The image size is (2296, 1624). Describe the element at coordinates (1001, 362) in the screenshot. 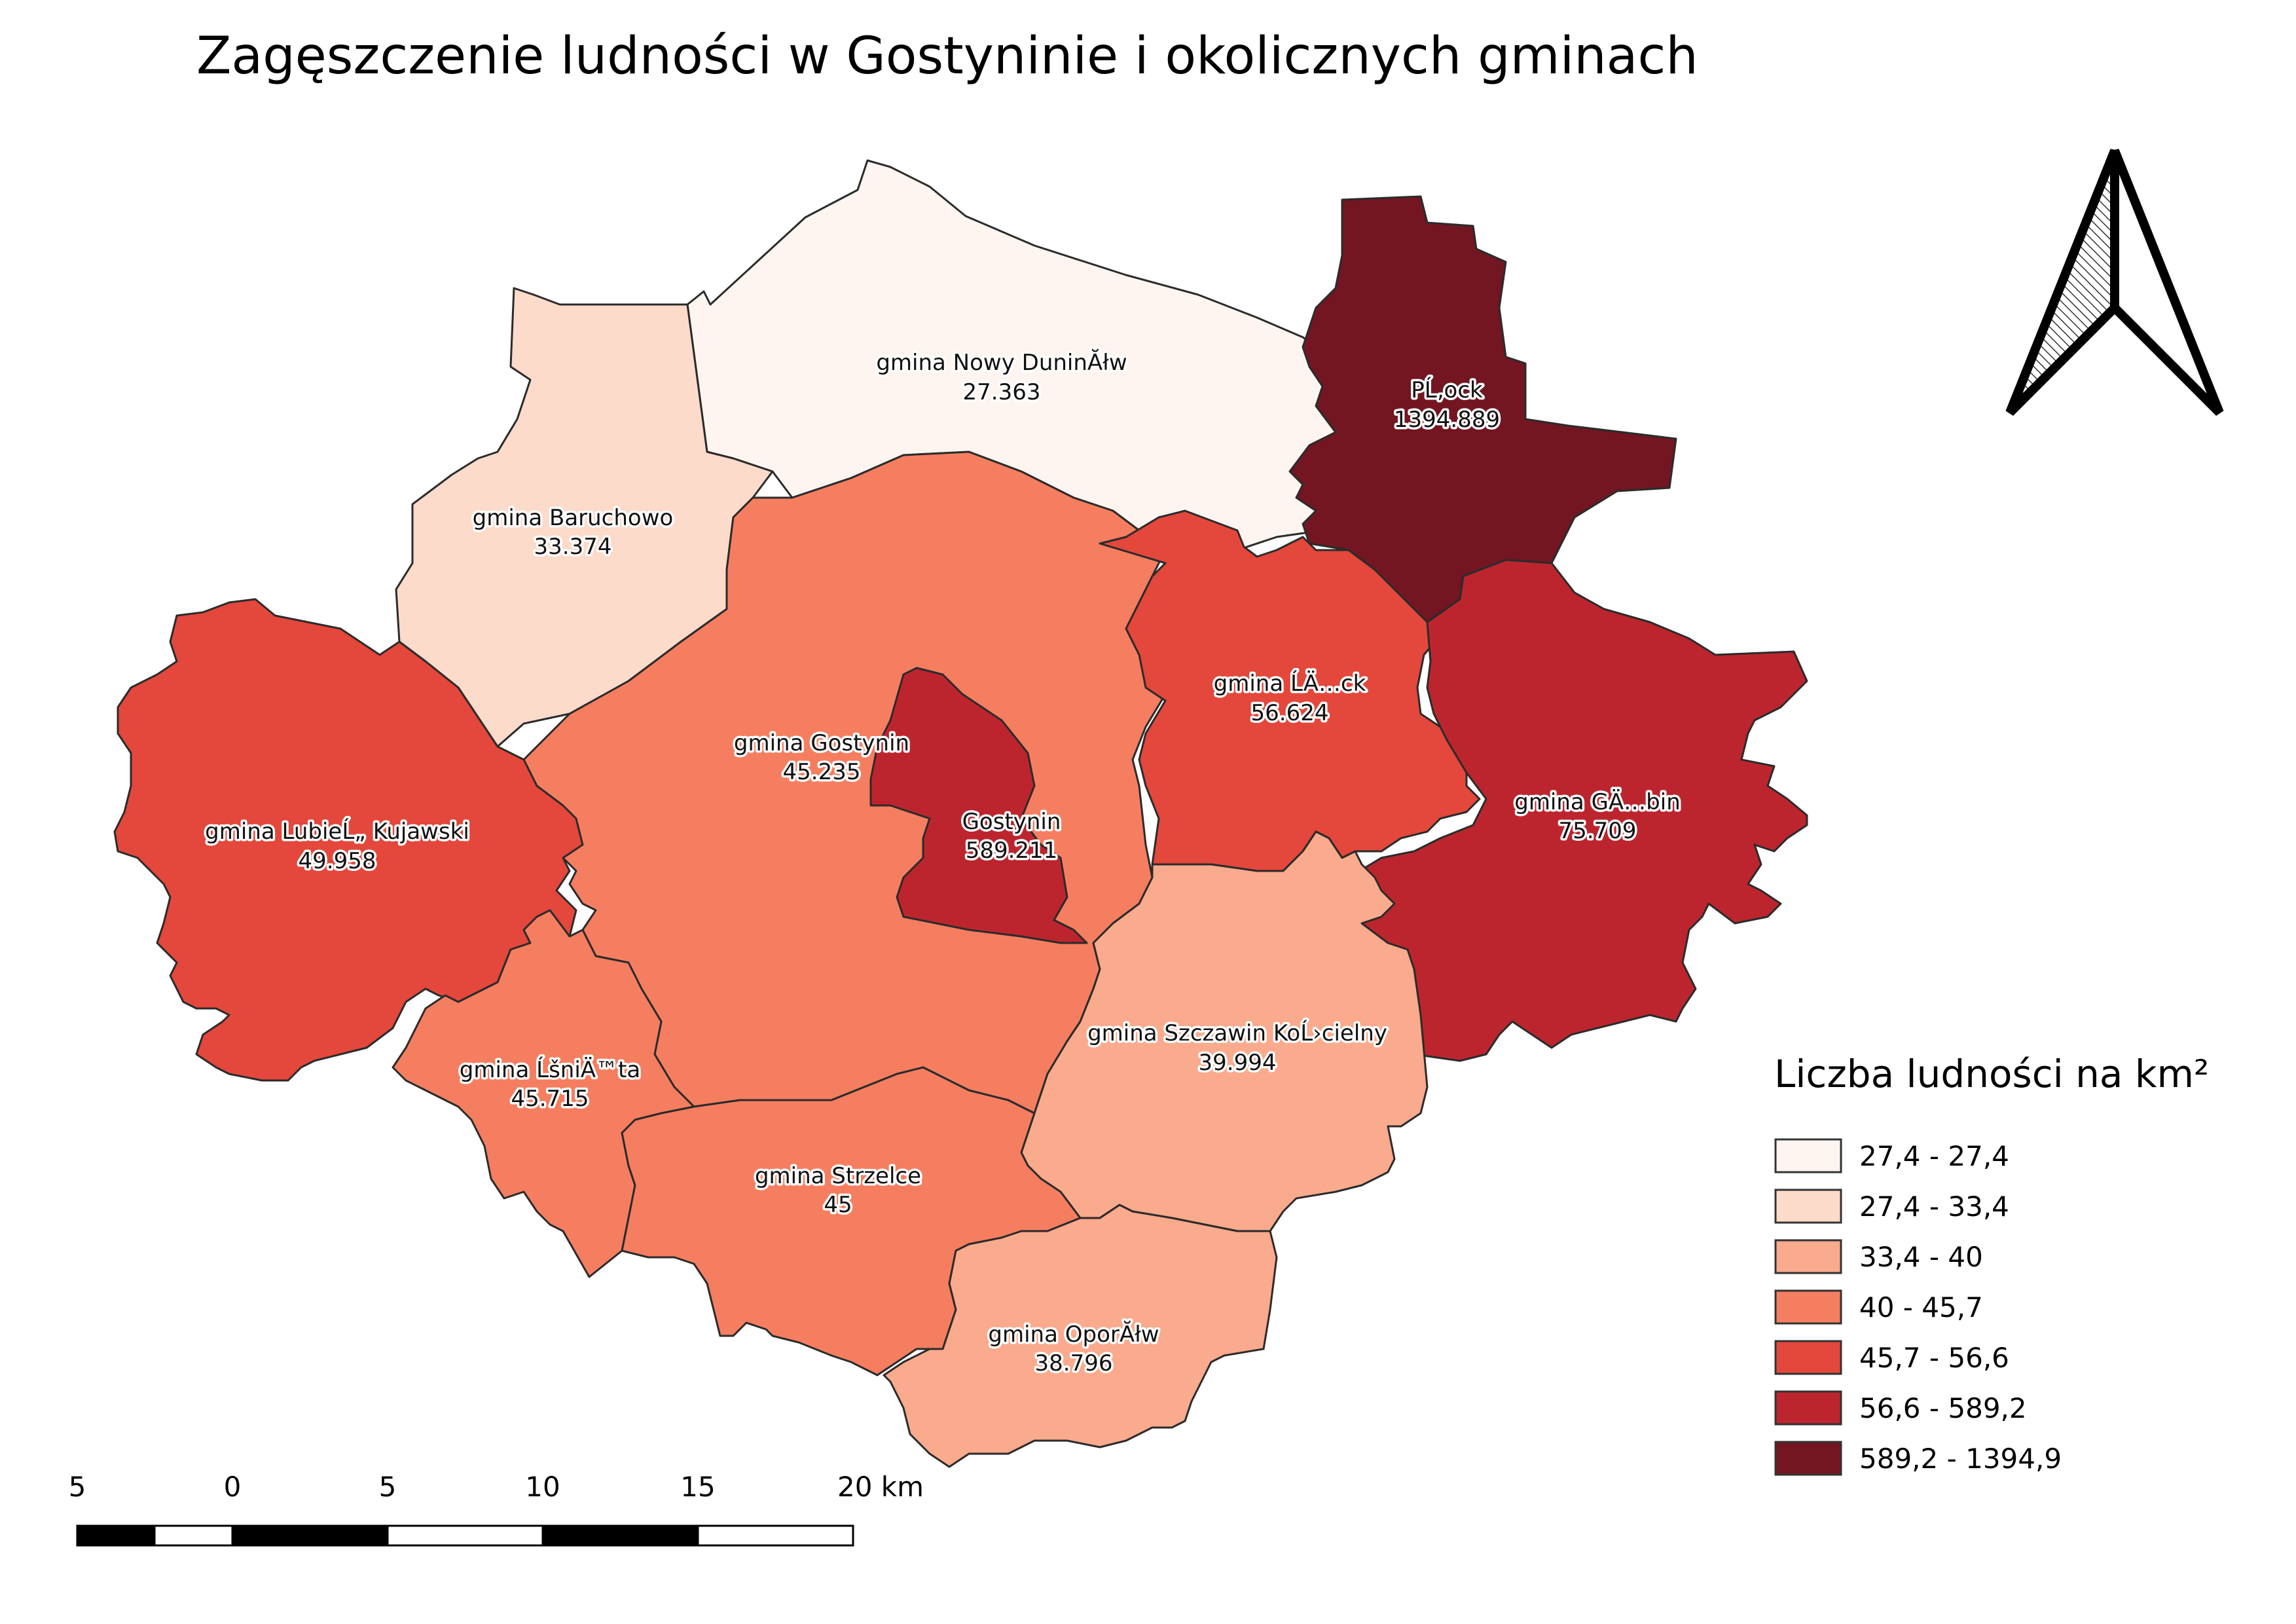

I see `label-nowy-duninow-name: gmina Nowy DuninĂłw` at that location.